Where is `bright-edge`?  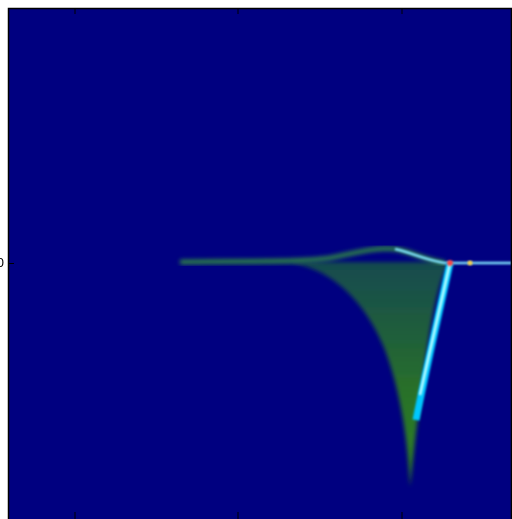
bright-edge is located at coordinates (453, 256).